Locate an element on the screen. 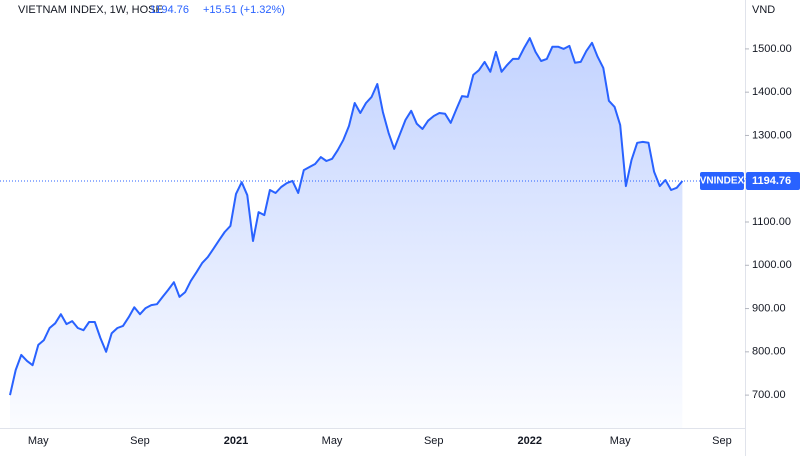  price-change: +15.51 is located at coordinates (220, 10).